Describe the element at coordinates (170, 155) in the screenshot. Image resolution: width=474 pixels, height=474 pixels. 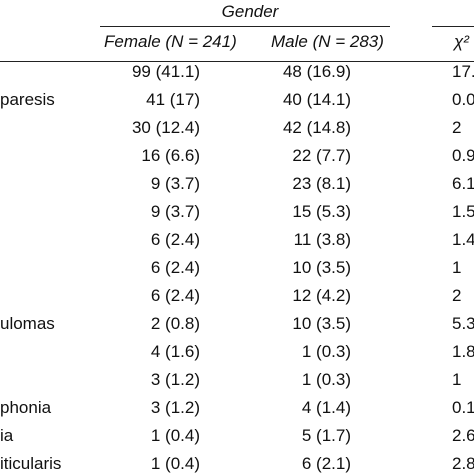
I see `female-count-cell: 16 (6.6)` at that location.